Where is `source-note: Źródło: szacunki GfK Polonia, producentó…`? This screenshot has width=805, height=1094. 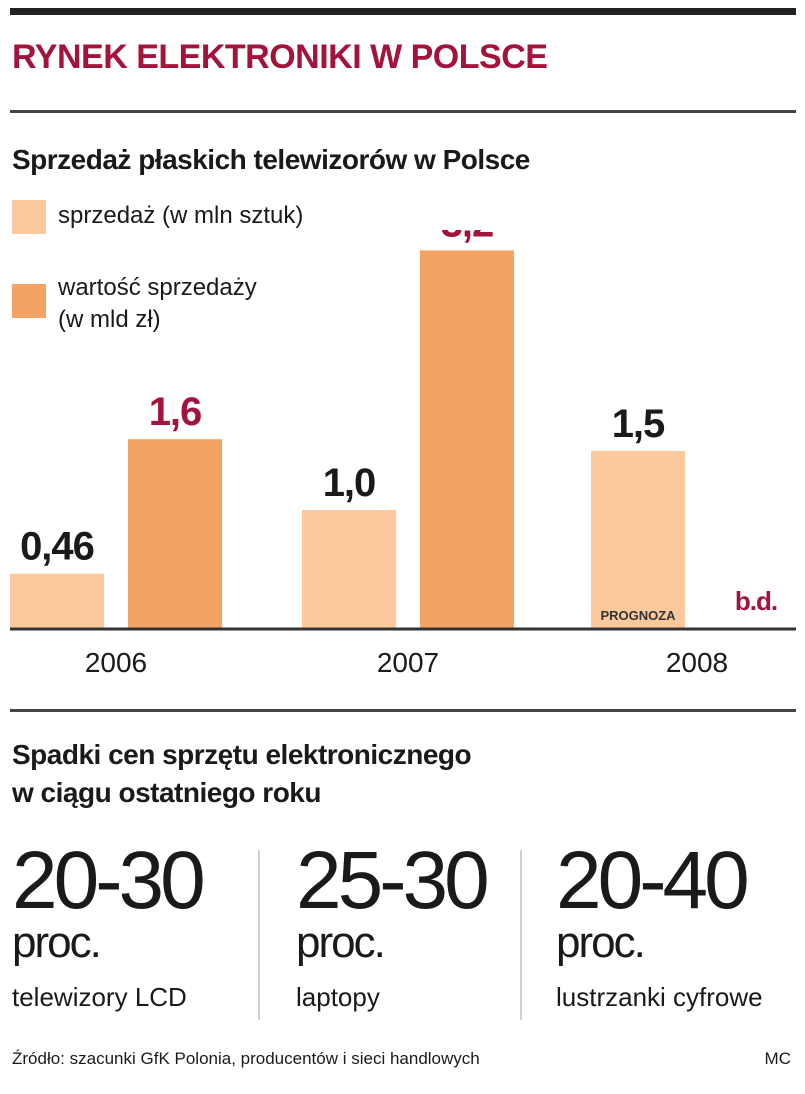
source-note: Źródło: szacunki GfK Polonia, producentó… is located at coordinates (246, 1058).